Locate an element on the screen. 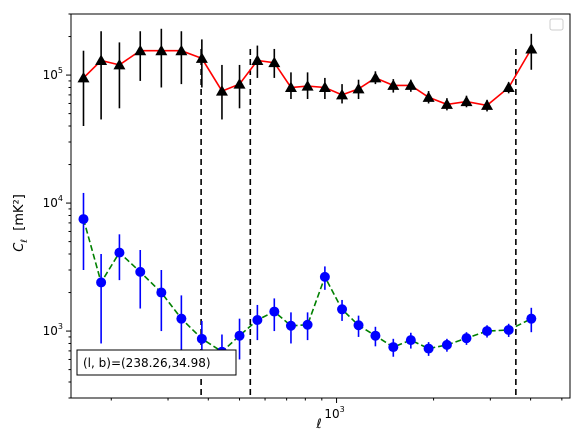 The width and height of the screenshot is (580, 441). y-axis-label-main: C is located at coordinates (19, 247).